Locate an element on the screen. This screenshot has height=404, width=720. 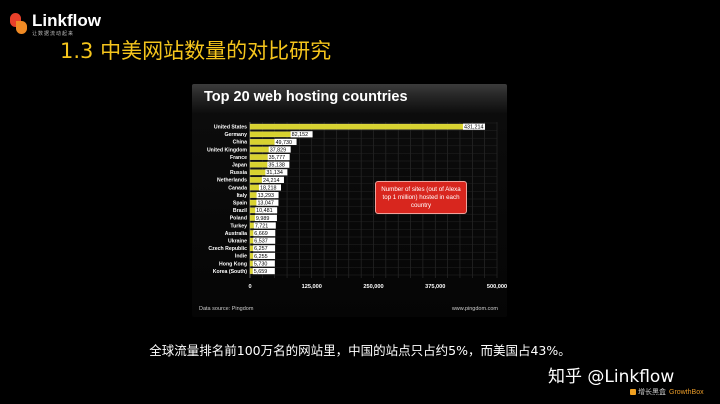
logo-subtitle: 让数据流动起来 is located at coordinates (53, 34).